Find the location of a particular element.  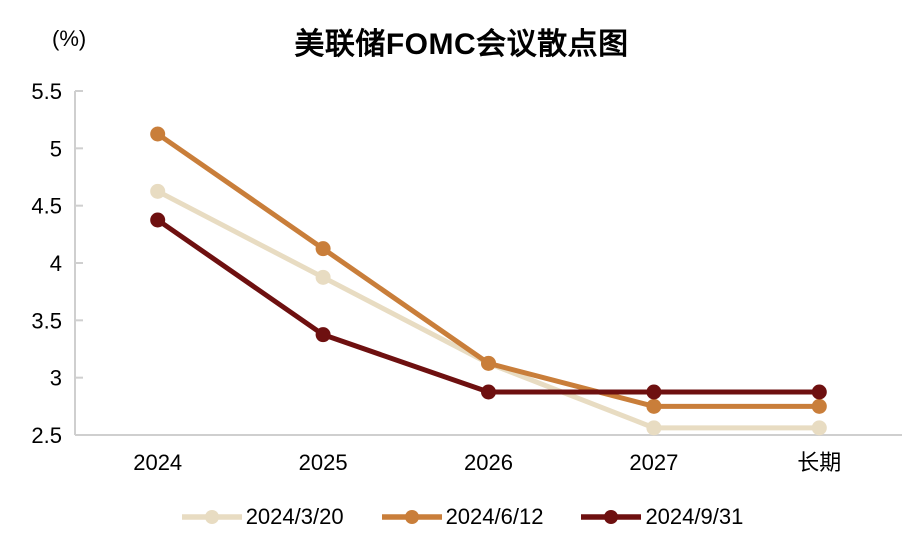

y-axis-unit-label: (%) is located at coordinates (69, 38).